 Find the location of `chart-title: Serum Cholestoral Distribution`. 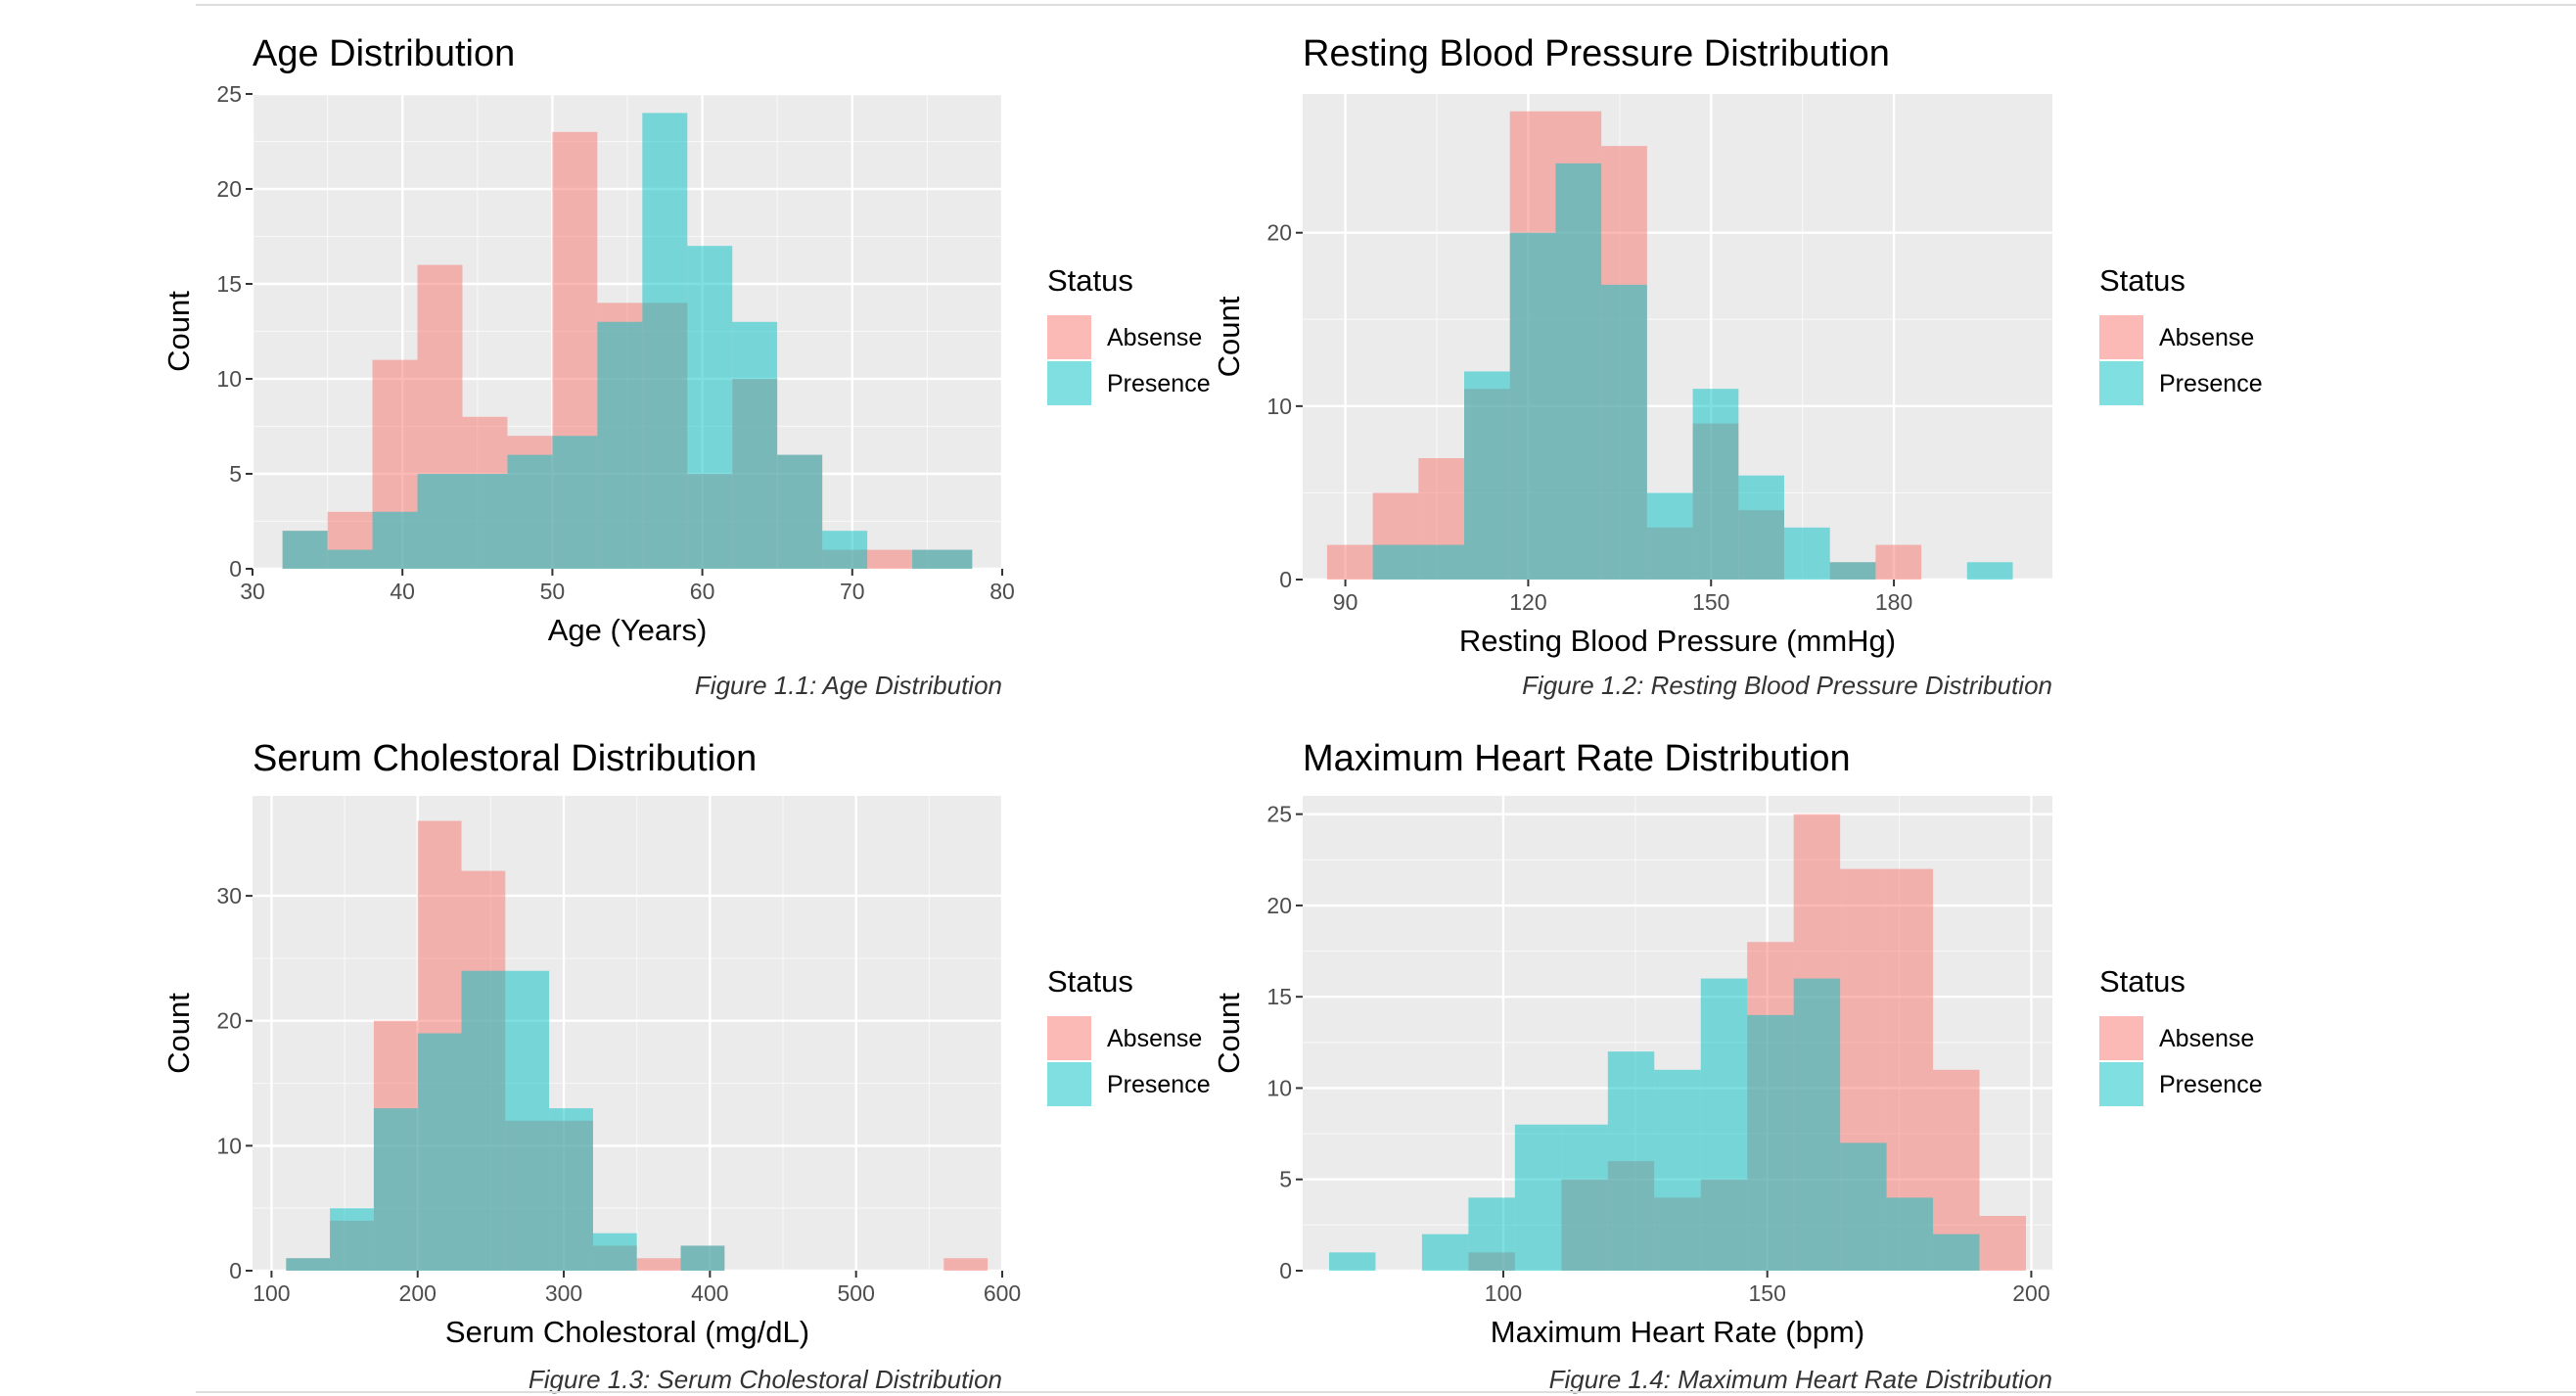

chart-title: Serum Cholestoral Distribution is located at coordinates (505, 759).